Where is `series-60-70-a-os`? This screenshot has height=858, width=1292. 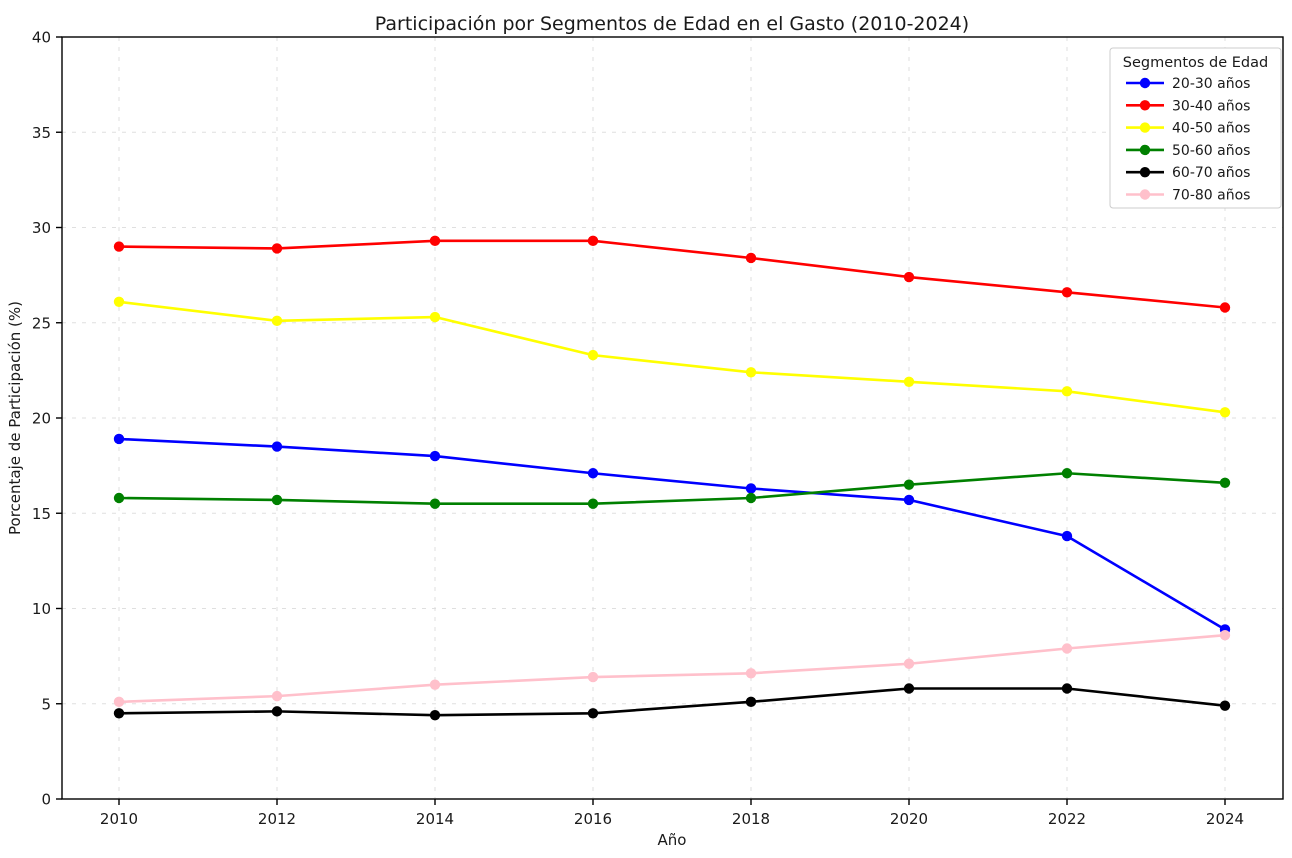 series-60-70-a-os is located at coordinates (672, 702).